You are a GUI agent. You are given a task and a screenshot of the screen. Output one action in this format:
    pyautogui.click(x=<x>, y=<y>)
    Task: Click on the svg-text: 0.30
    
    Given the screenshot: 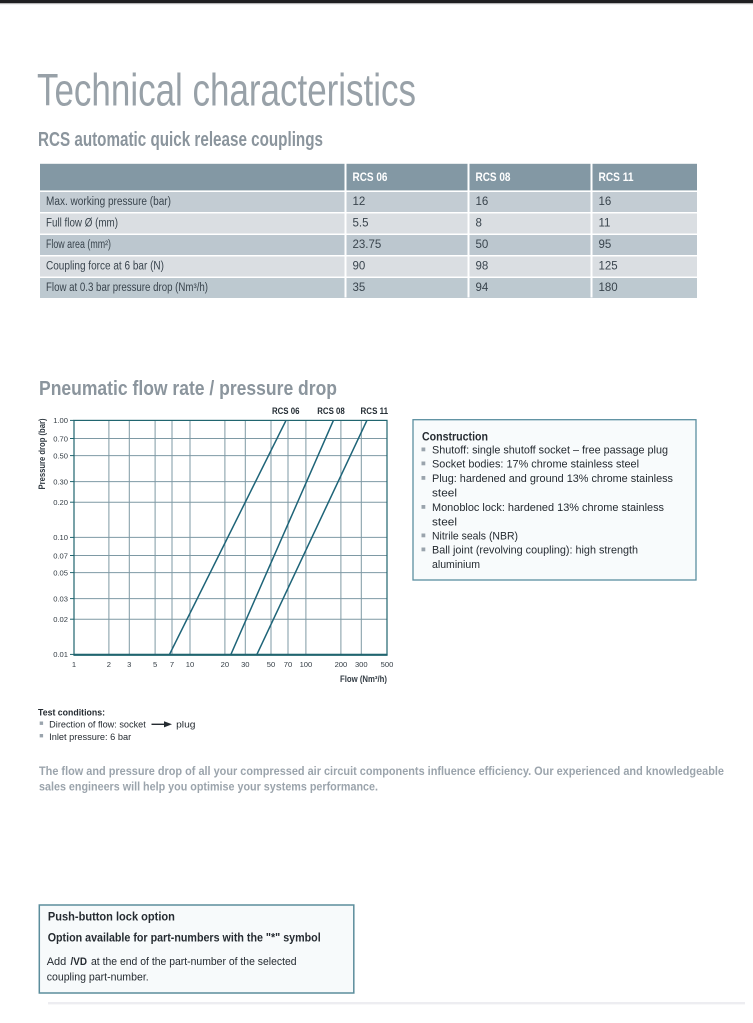 What is the action you would take?
    pyautogui.click(x=60, y=481)
    